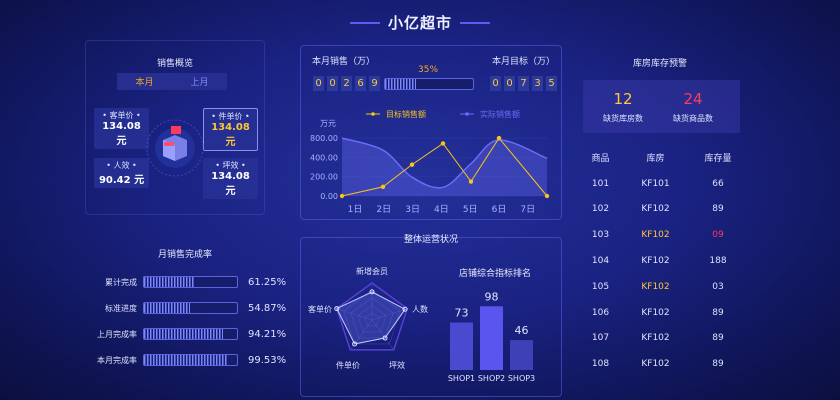 This screenshot has height=400, width=840. Describe the element at coordinates (523, 83) in the screenshot. I see `digit: 7` at that location.